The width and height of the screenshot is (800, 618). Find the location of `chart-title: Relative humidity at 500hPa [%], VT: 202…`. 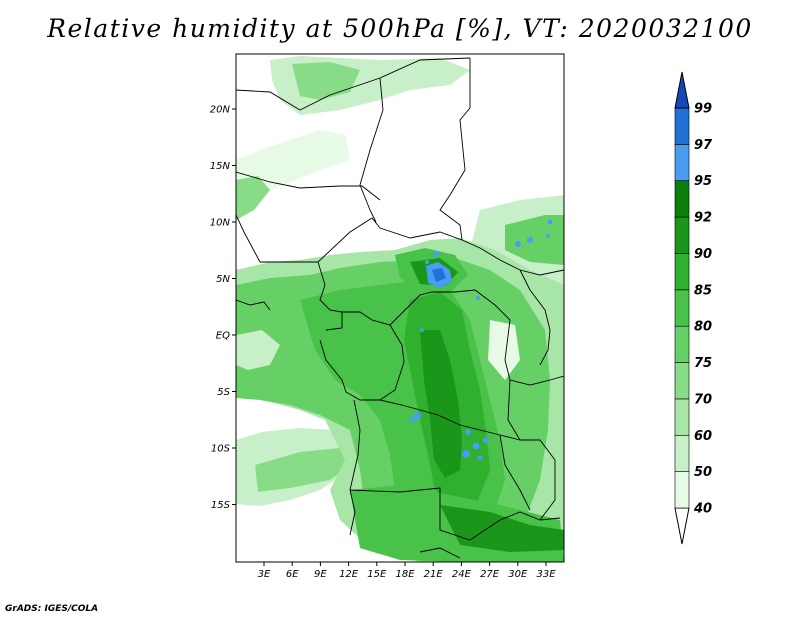

chart-title: Relative humidity at 500hPa [%], VT: 202… is located at coordinates (400, 28).